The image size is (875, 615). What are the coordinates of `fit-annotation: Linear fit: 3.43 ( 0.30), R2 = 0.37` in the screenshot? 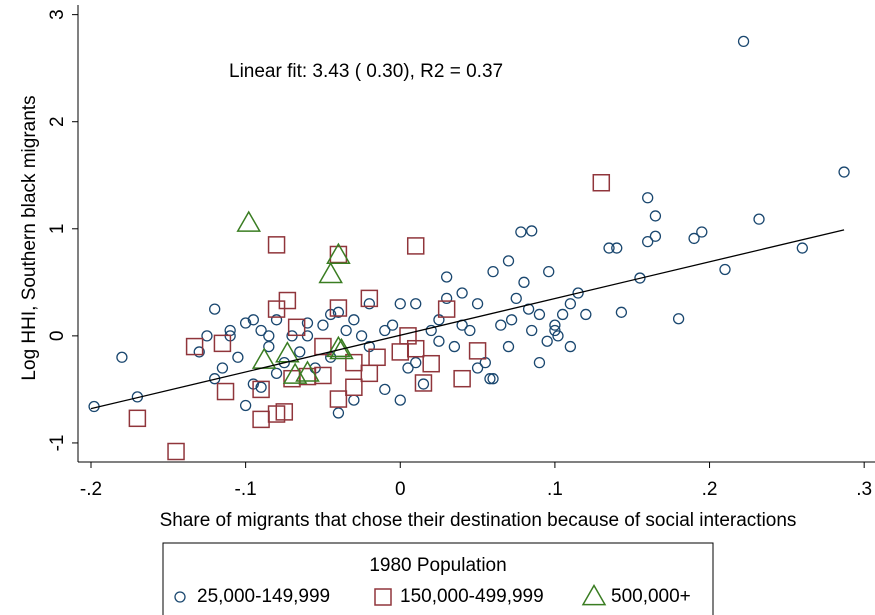 It's located at (366, 71).